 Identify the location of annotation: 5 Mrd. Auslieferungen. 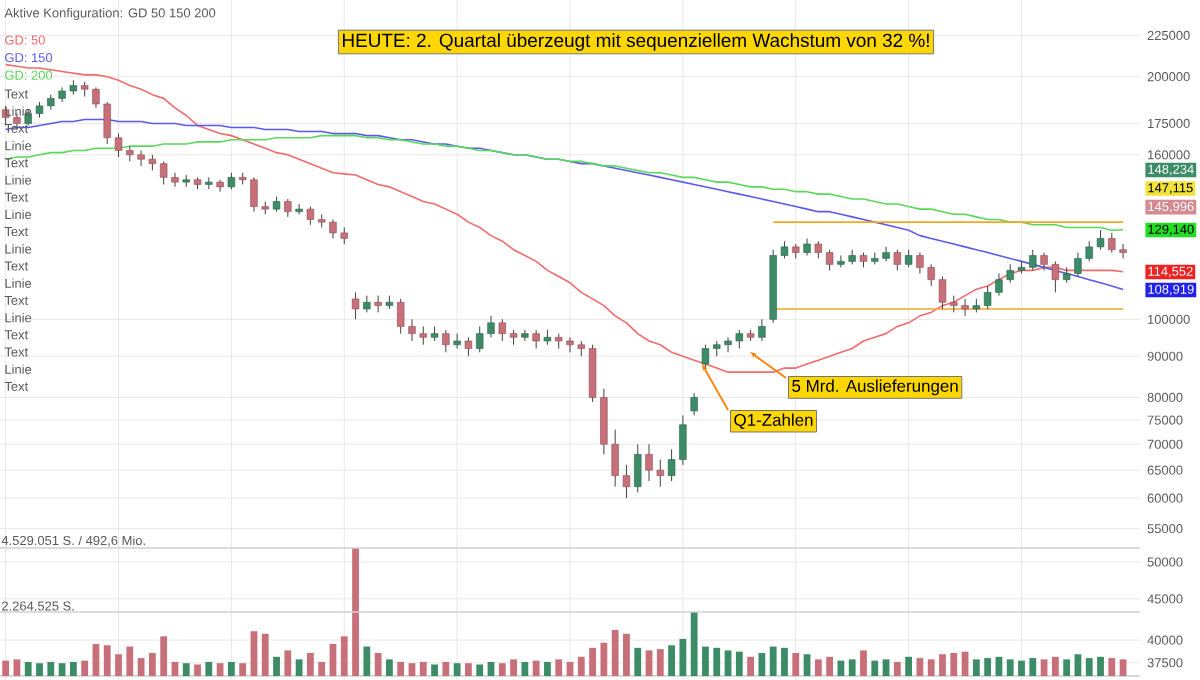
(875, 387).